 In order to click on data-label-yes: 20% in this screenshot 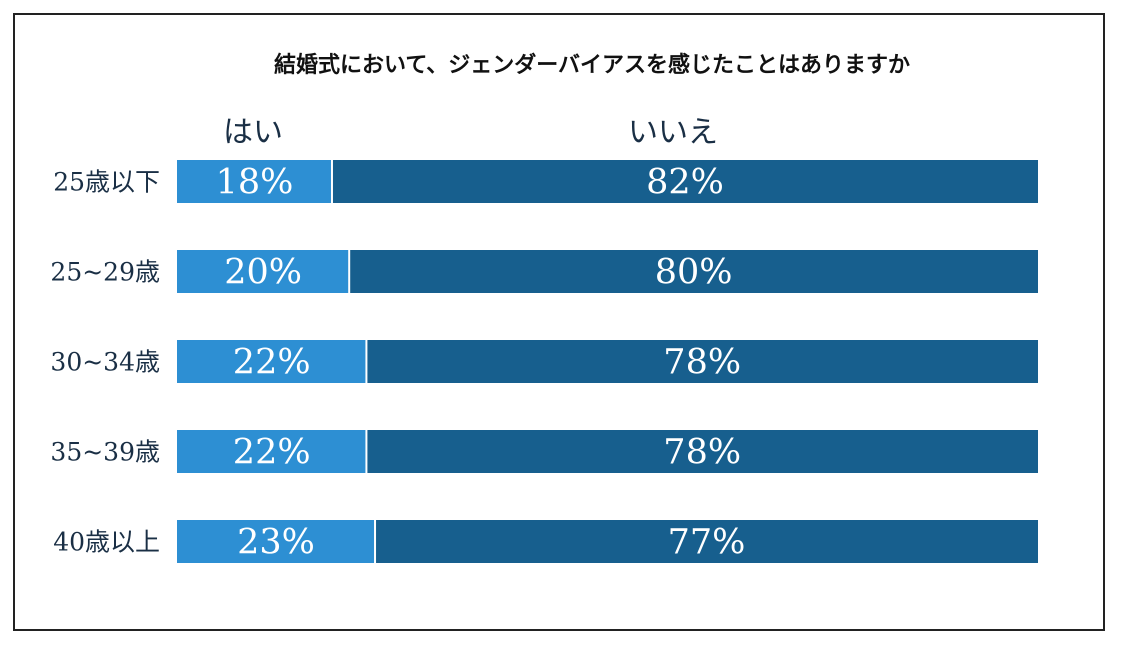, I will do `click(263, 273)`.